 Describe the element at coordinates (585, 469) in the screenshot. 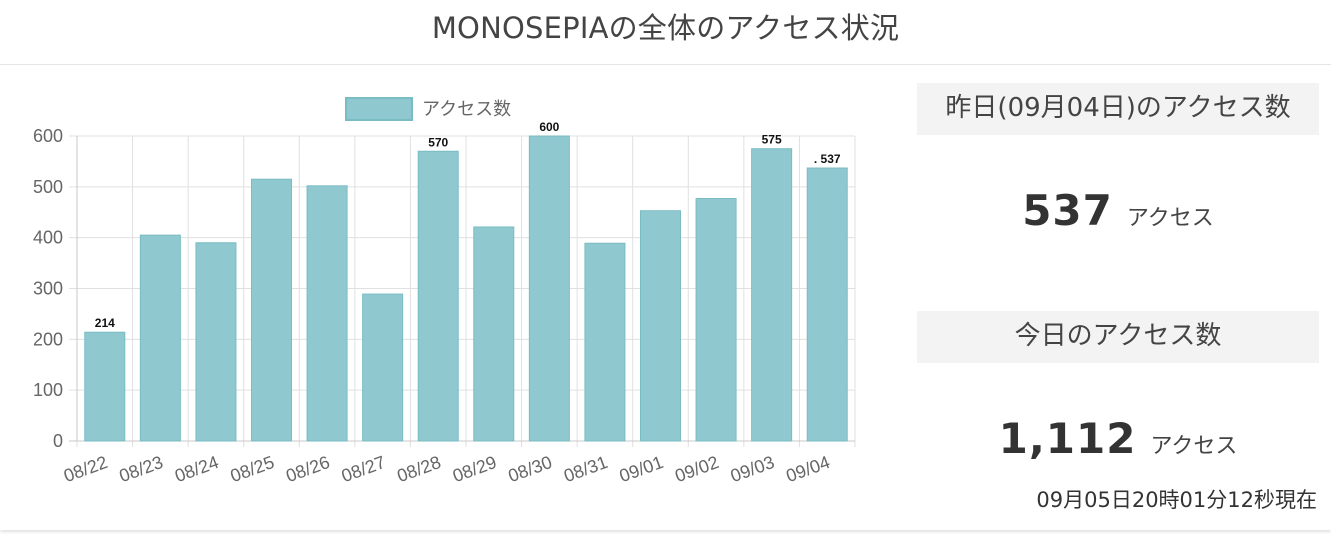

I see `x-tick-label: 08/31` at that location.